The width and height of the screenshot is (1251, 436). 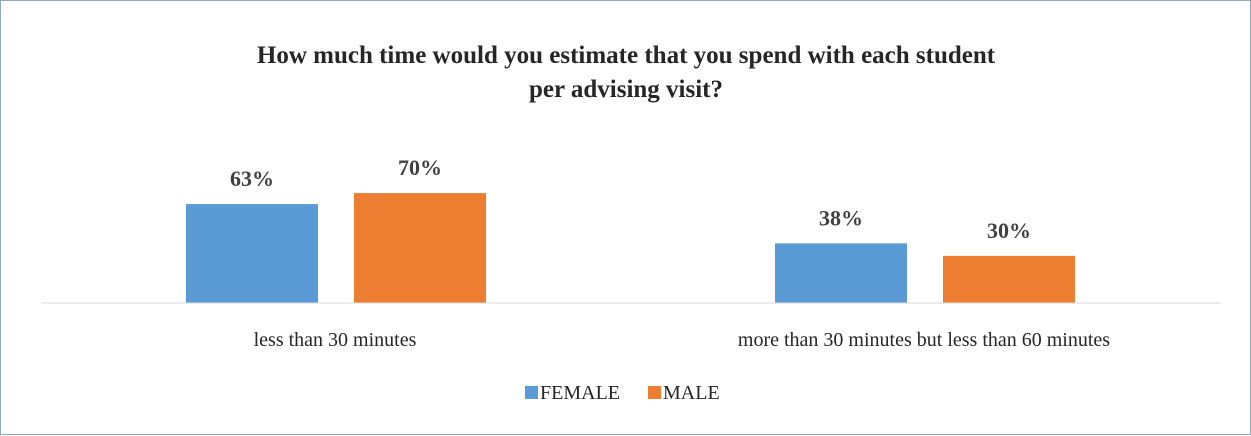 I want to click on data-label-female-1: 63%, so click(x=252, y=178).